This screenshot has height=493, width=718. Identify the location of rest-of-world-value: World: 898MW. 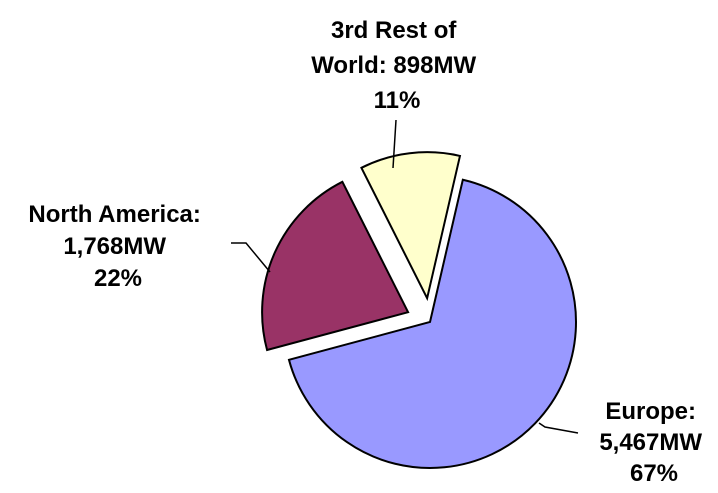
(393, 65).